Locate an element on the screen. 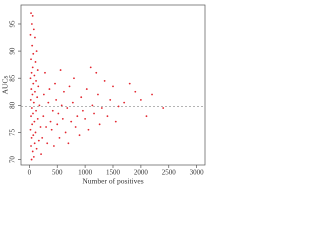  x-tick-label: 500 is located at coordinates (57, 173).